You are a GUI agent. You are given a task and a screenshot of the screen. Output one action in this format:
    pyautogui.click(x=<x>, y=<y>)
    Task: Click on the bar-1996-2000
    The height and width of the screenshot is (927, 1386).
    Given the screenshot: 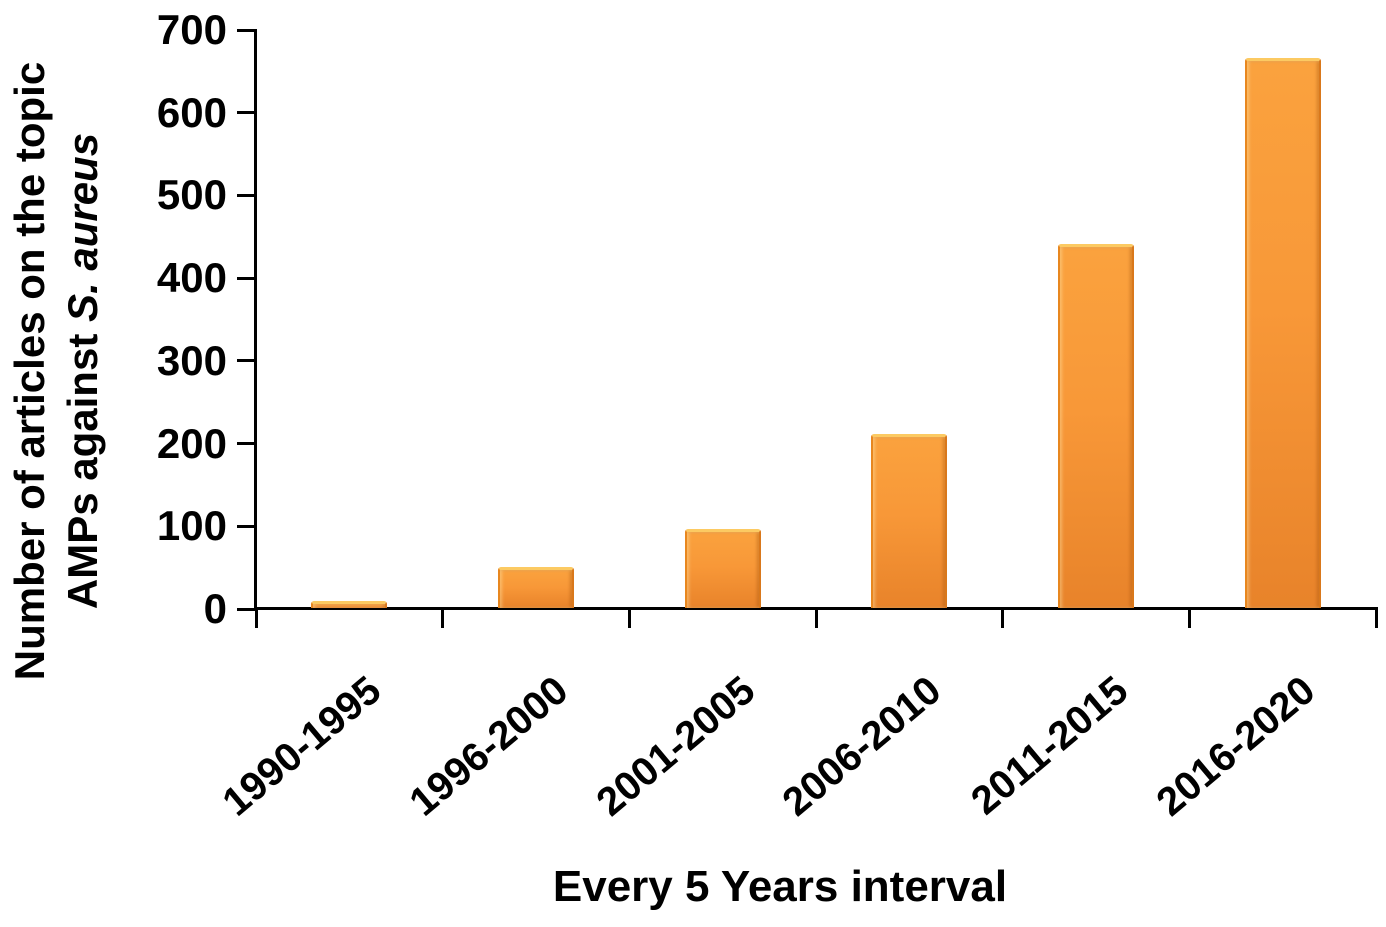 What is the action you would take?
    pyautogui.click(x=536, y=587)
    